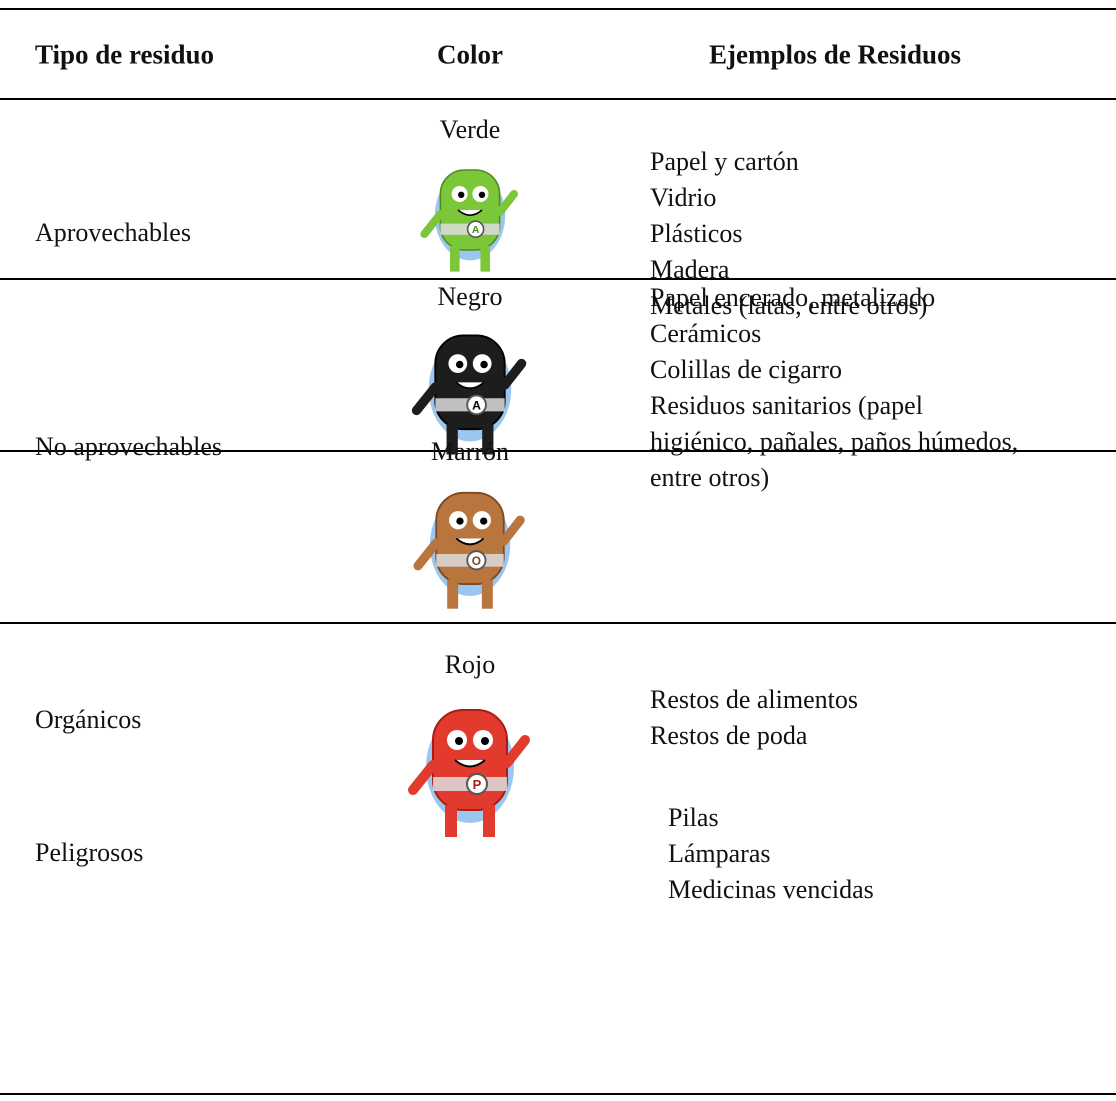  Describe the element at coordinates (125, 54) in the screenshot. I see `header-cell: Tipo de residuo` at that location.